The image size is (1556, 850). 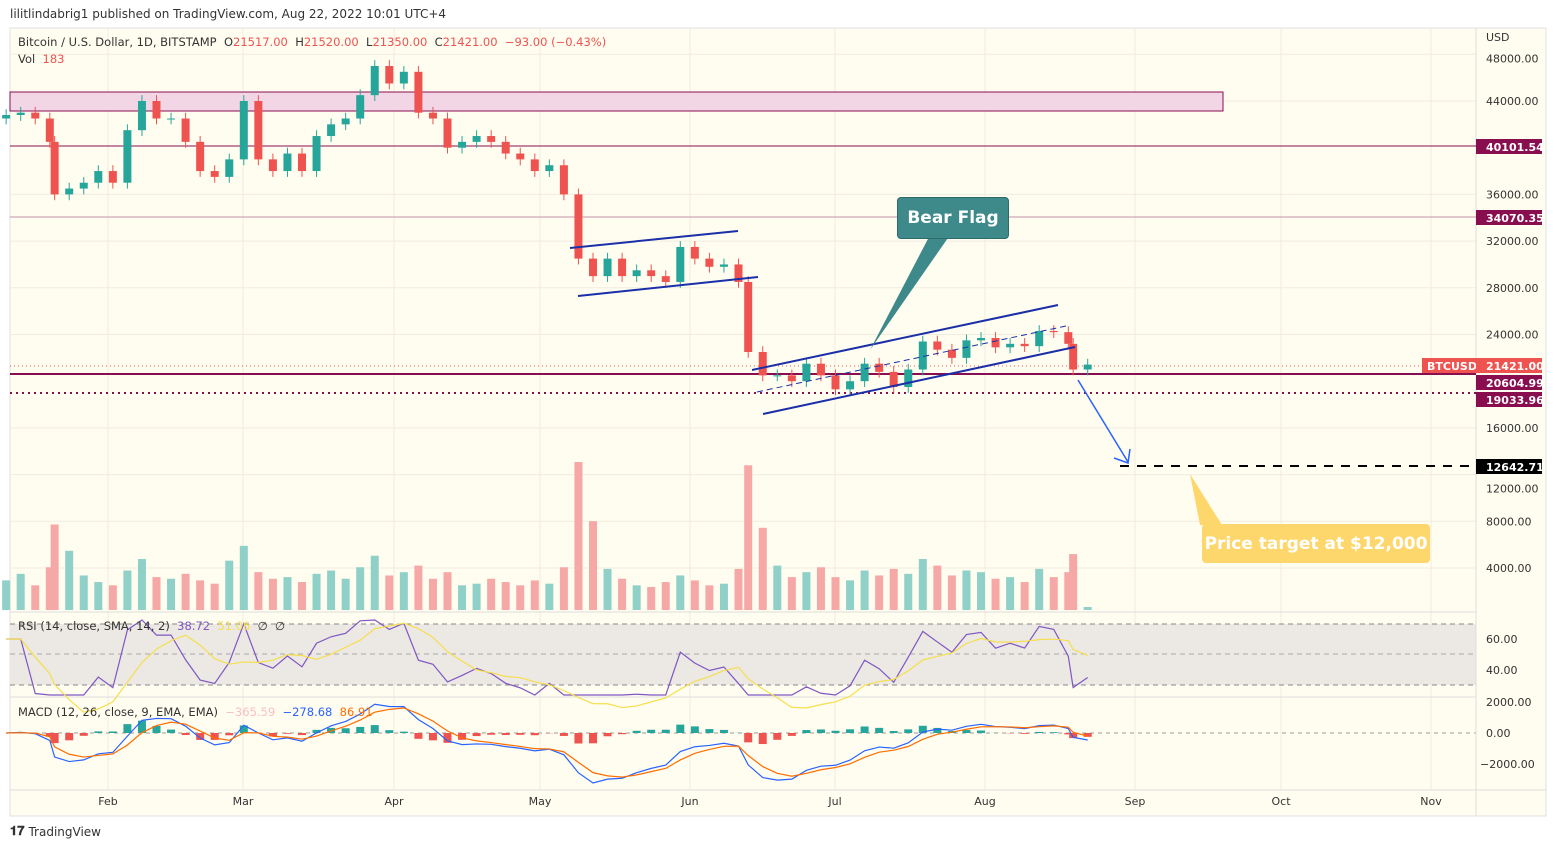 I want to click on close-label: C, so click(x=438, y=42).